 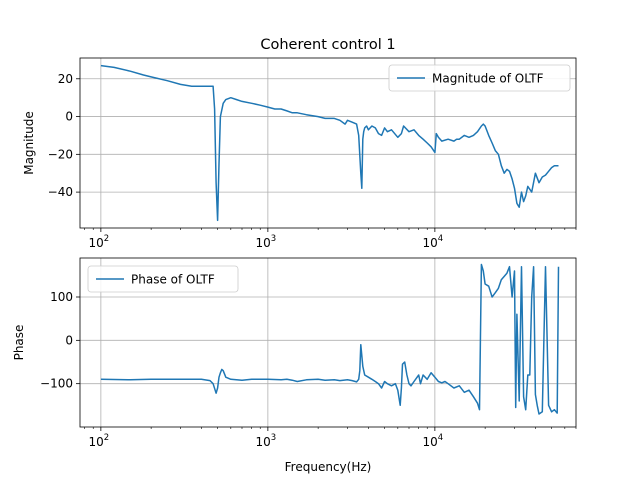 What do you see at coordinates (328, 467) in the screenshot?
I see `x-axis-label: Frequency(Hz)` at bounding box center [328, 467].